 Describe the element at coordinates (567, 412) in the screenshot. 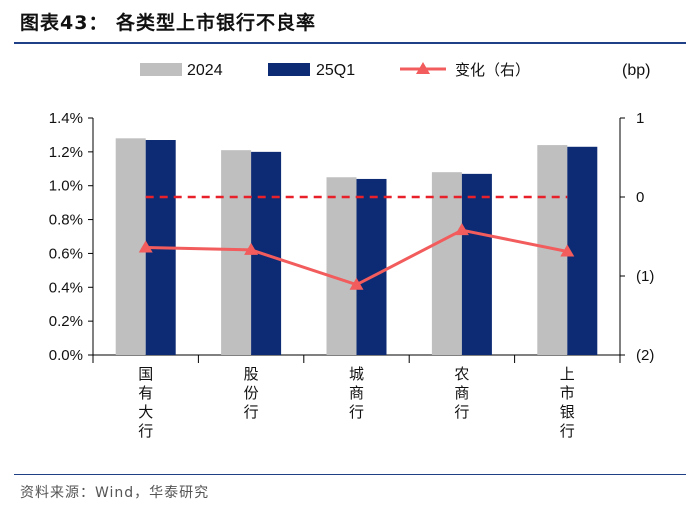

I see `category-label-char: 银` at that location.